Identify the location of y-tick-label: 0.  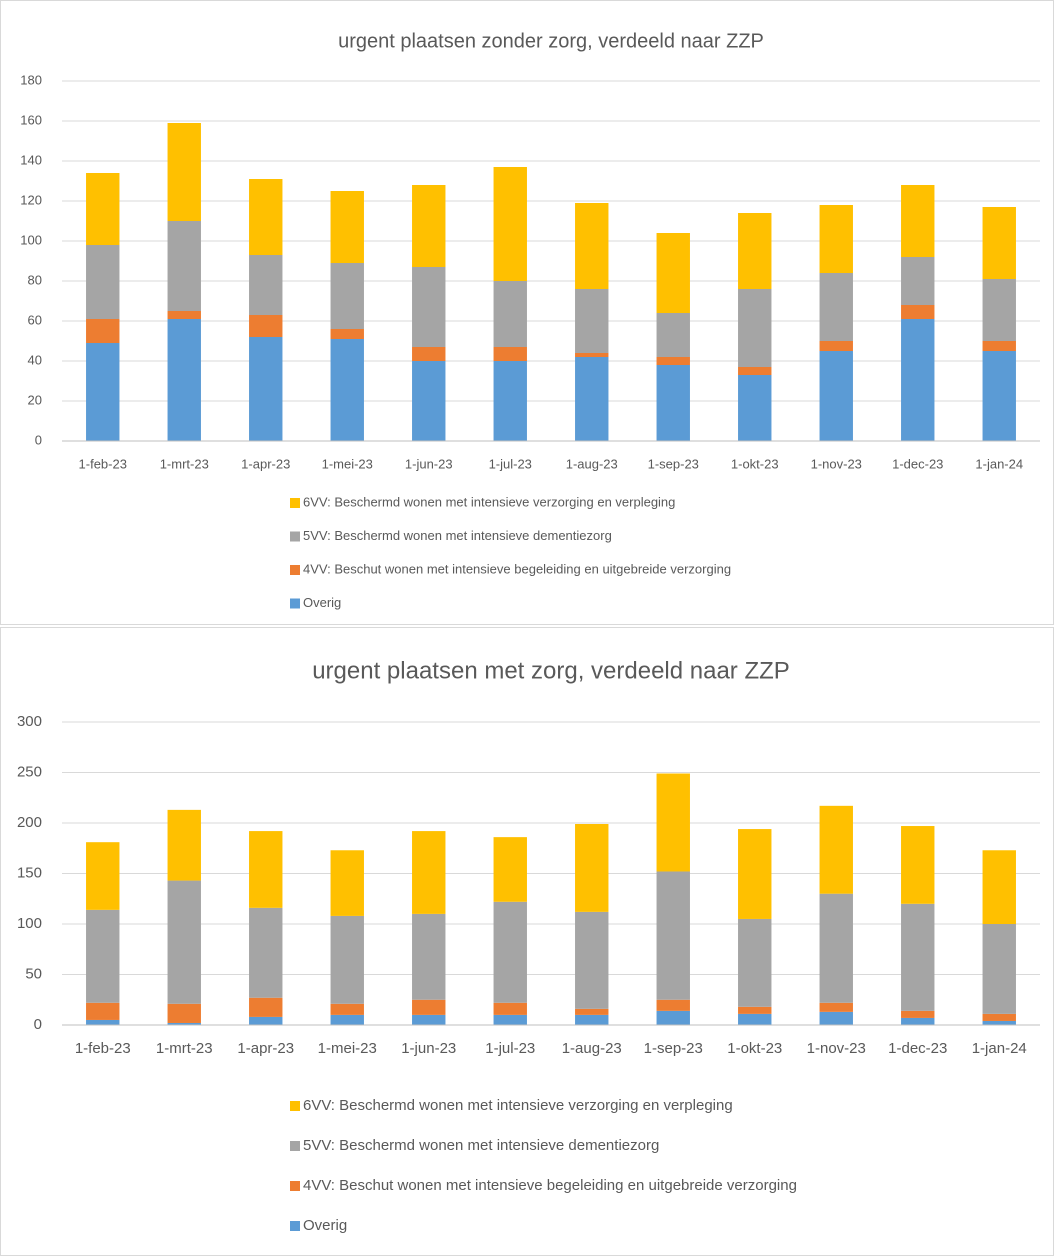
(38, 439).